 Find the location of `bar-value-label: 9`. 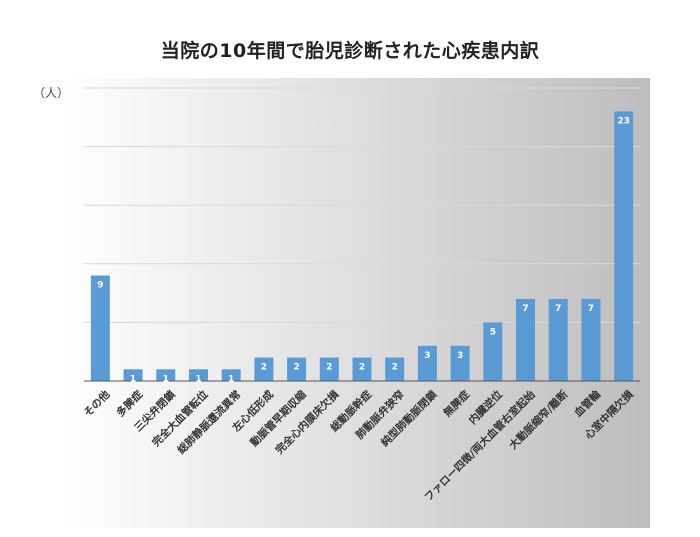

bar-value-label: 9 is located at coordinates (100, 286).